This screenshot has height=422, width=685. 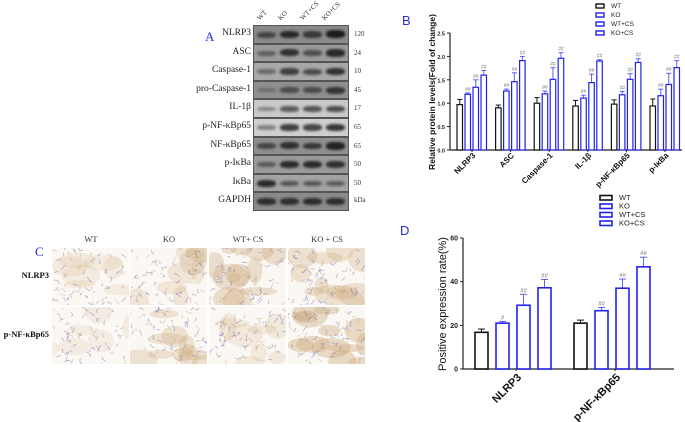 What do you see at coordinates (35, 275) in the screenshot?
I see `histology-row-label: NLRP3` at bounding box center [35, 275].